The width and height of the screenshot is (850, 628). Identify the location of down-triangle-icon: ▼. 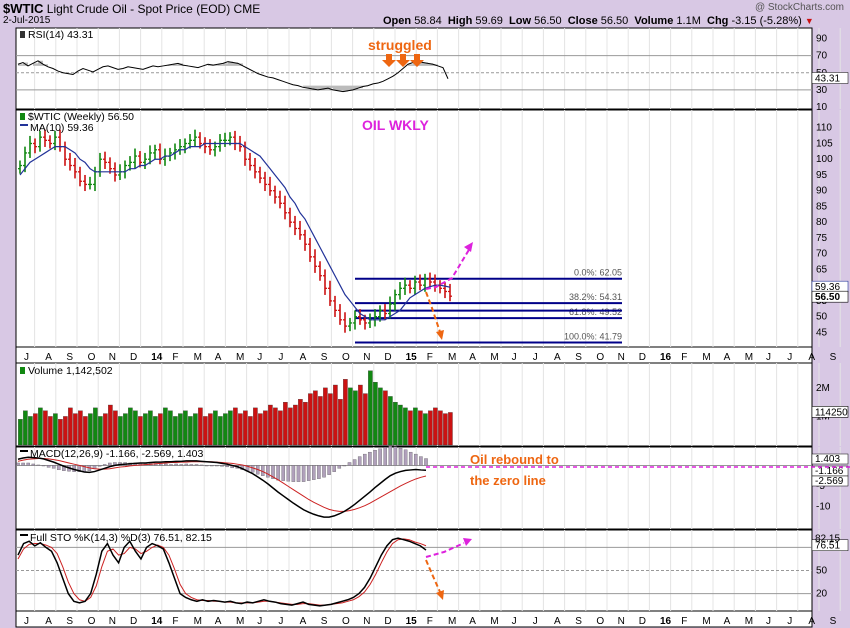
(809, 21).